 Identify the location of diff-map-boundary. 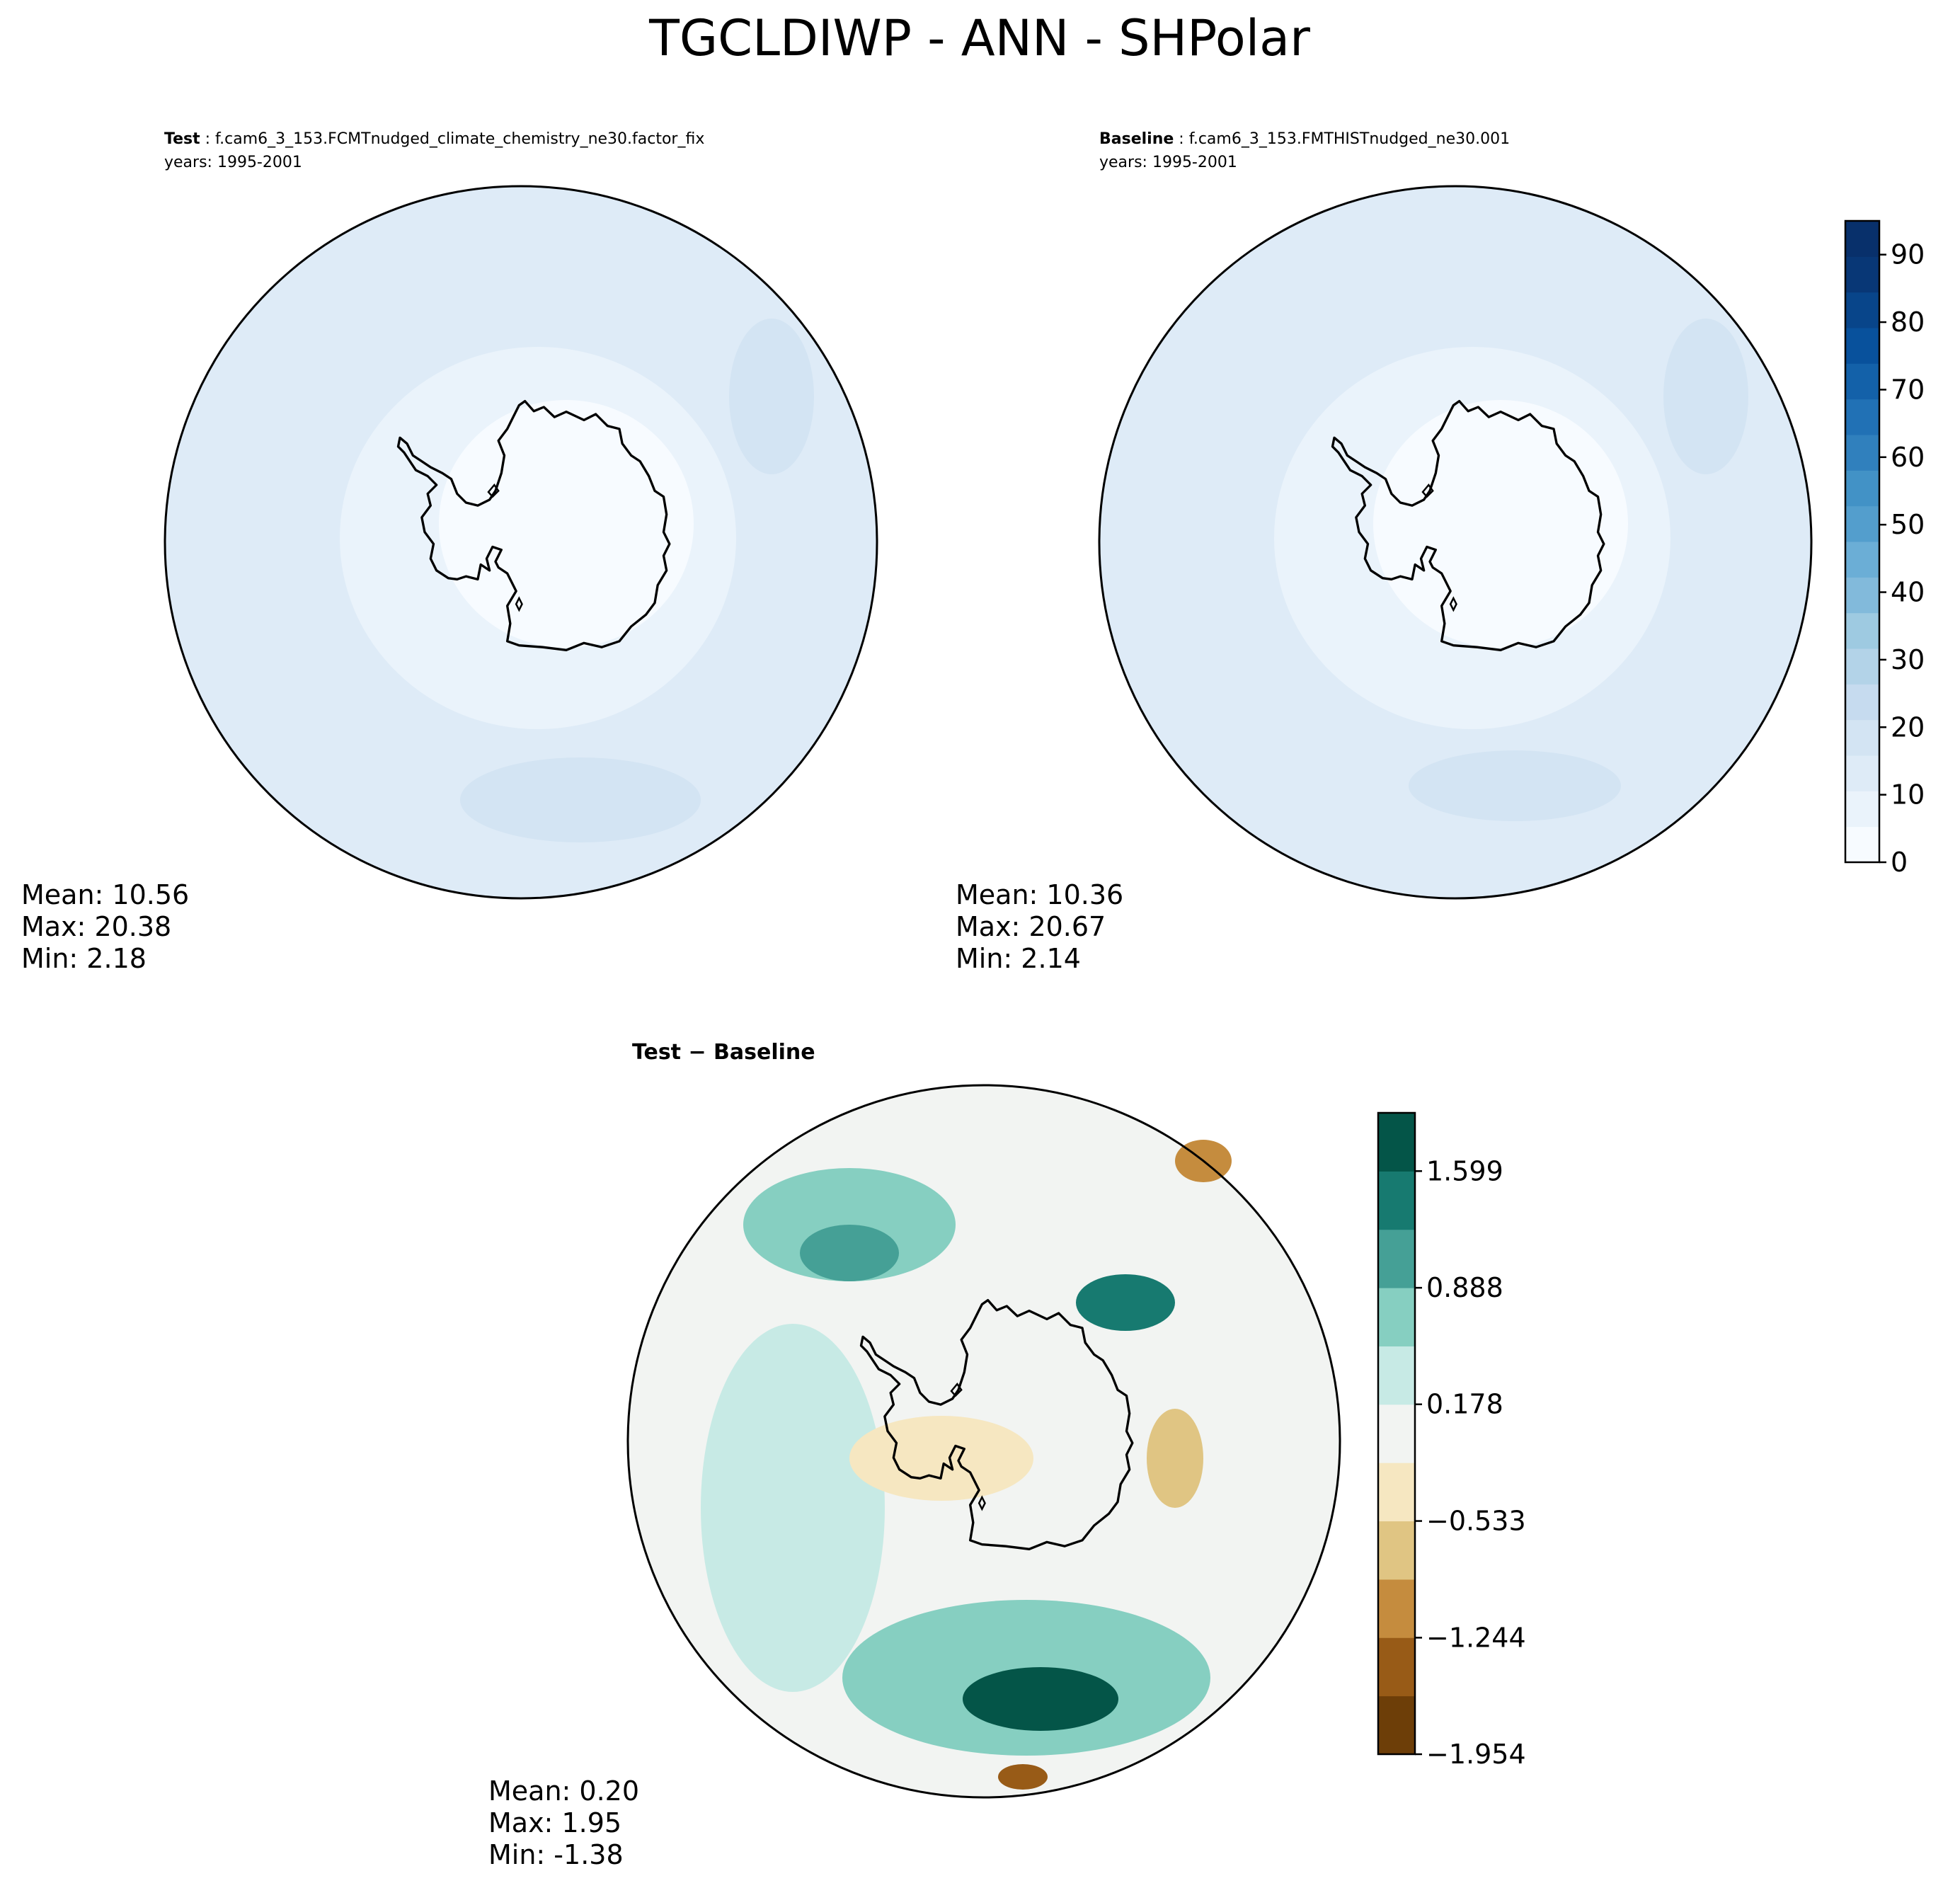
(983, 1442).